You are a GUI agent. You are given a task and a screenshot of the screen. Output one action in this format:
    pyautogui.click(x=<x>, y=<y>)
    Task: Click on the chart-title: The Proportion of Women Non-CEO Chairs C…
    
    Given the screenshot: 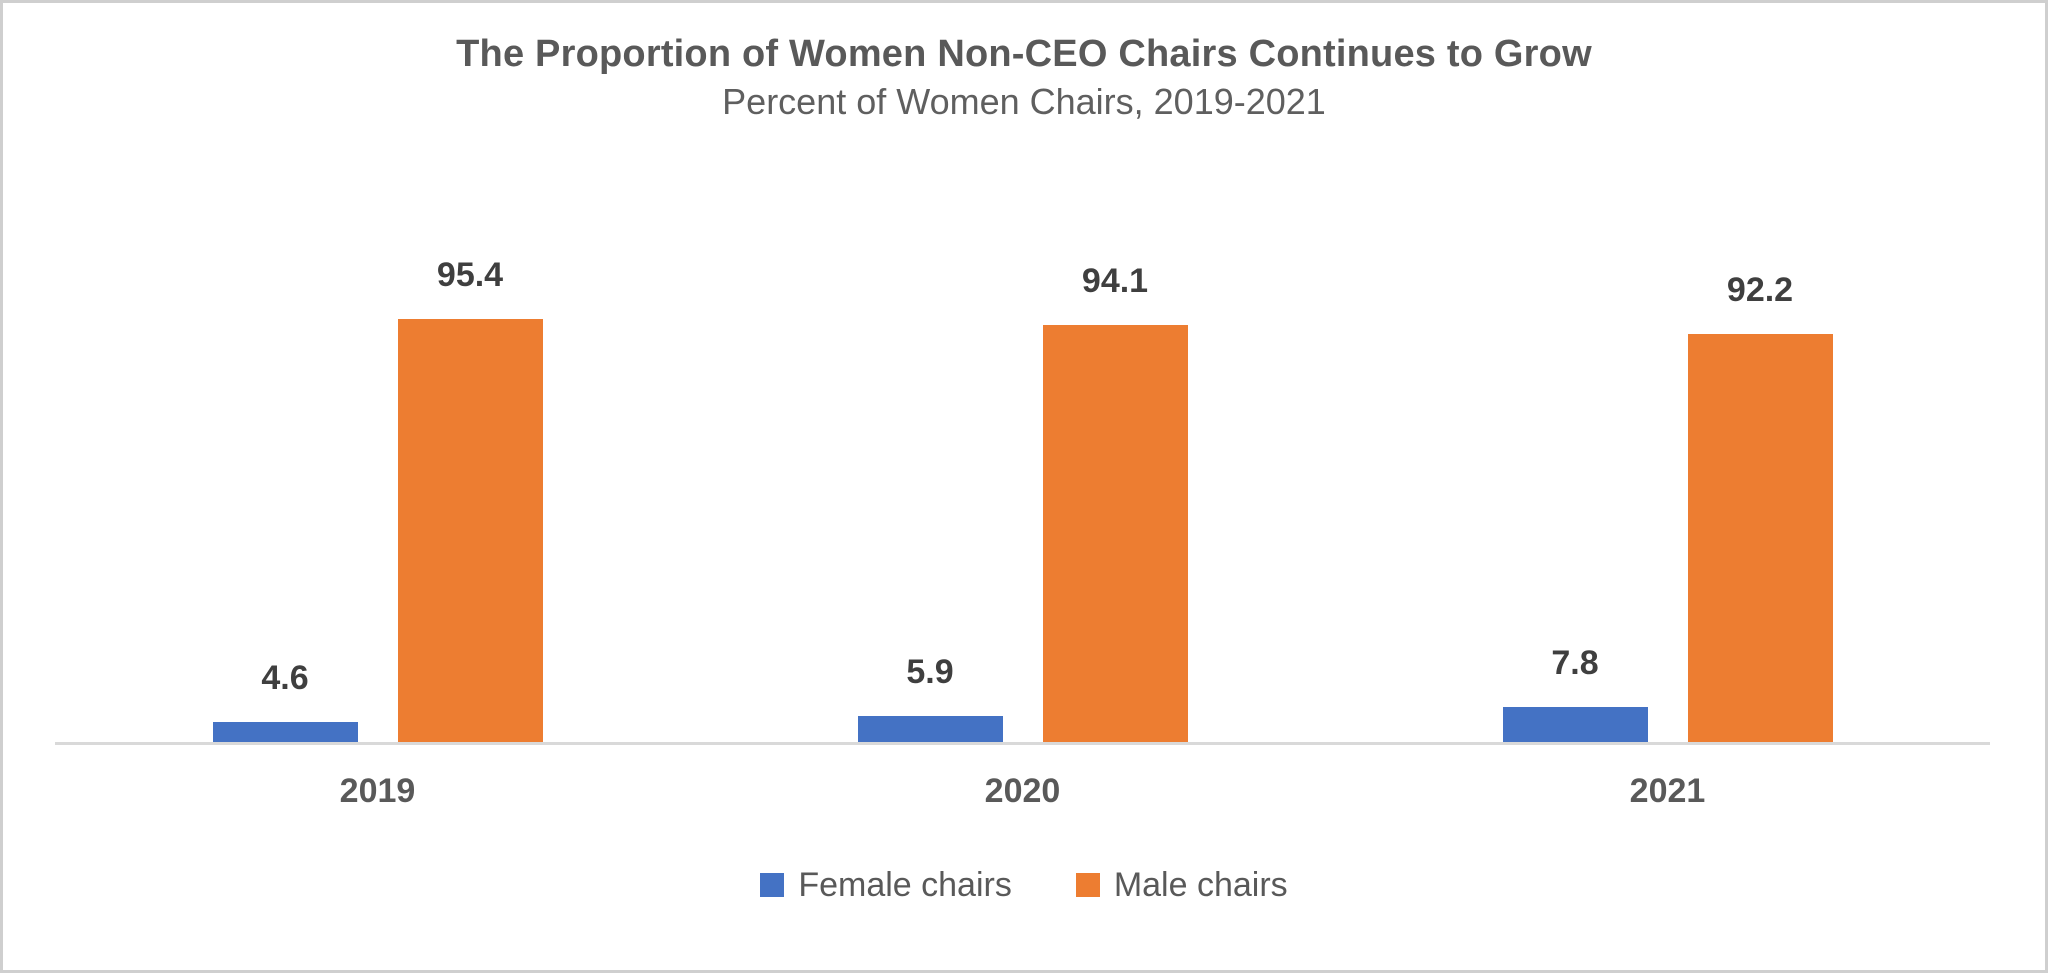 What is the action you would take?
    pyautogui.click(x=1024, y=54)
    